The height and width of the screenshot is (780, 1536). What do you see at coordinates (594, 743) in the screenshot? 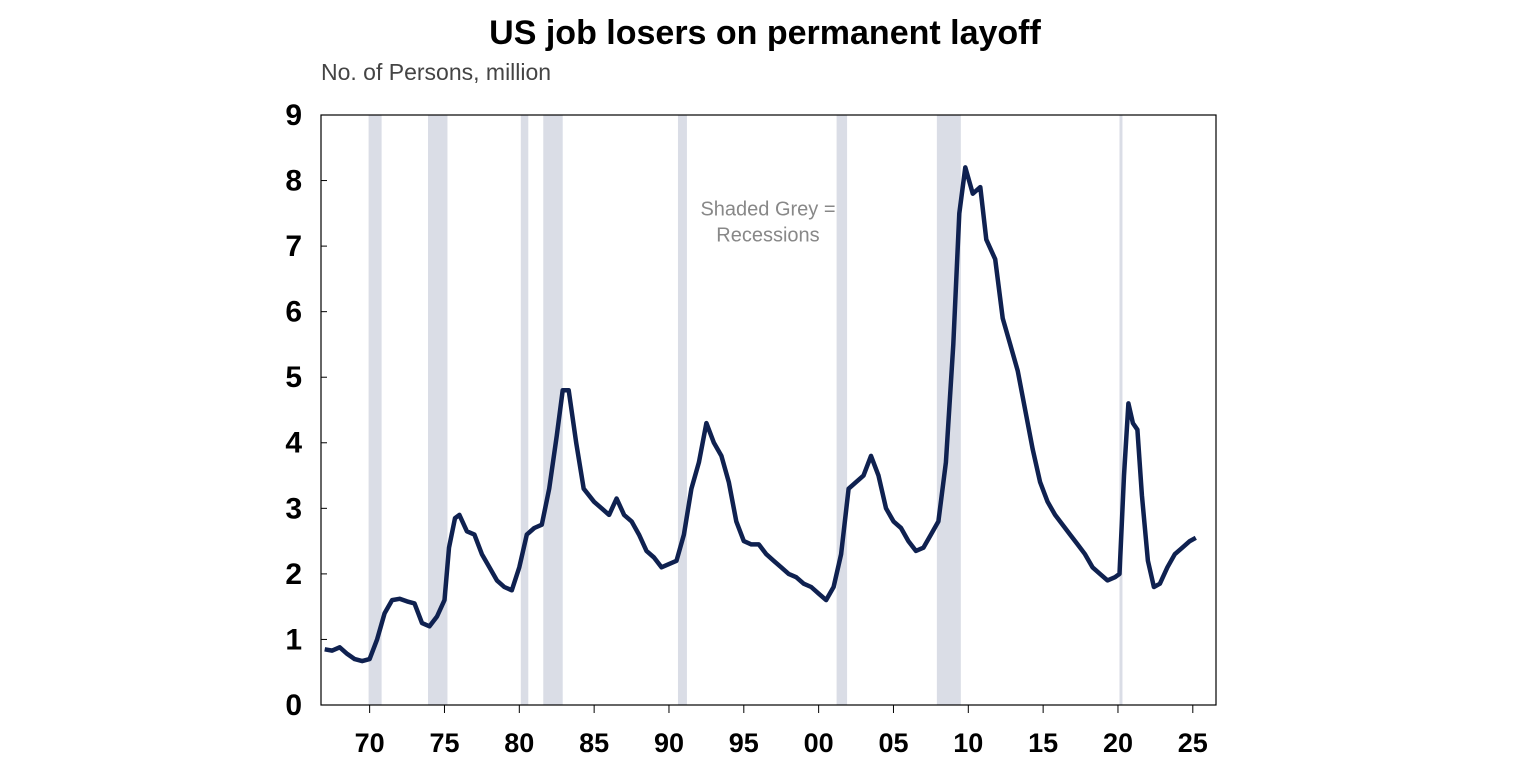
I see `x-tick-label: 85` at bounding box center [594, 743].